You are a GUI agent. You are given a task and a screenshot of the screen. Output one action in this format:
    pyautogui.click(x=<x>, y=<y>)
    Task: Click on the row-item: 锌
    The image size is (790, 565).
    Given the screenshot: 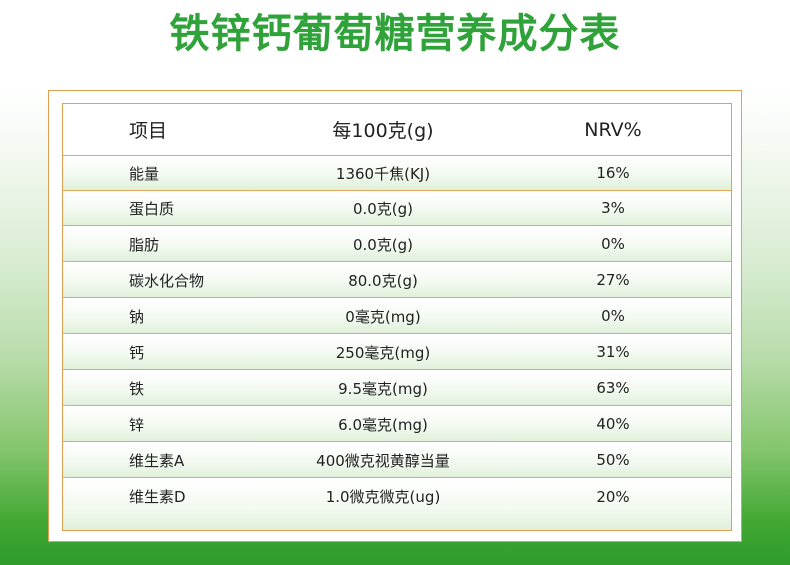 What is the action you would take?
    pyautogui.click(x=137, y=424)
    